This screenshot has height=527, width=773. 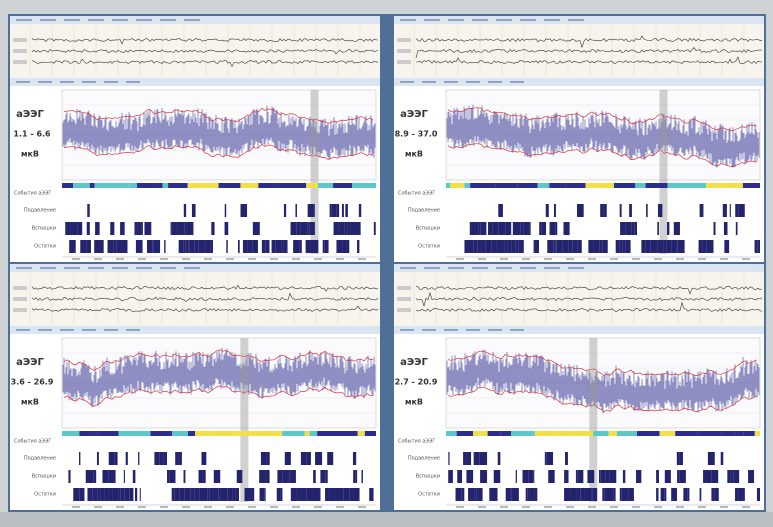 I want to click on aeeg-label: аЭЭГ, so click(x=30, y=362).